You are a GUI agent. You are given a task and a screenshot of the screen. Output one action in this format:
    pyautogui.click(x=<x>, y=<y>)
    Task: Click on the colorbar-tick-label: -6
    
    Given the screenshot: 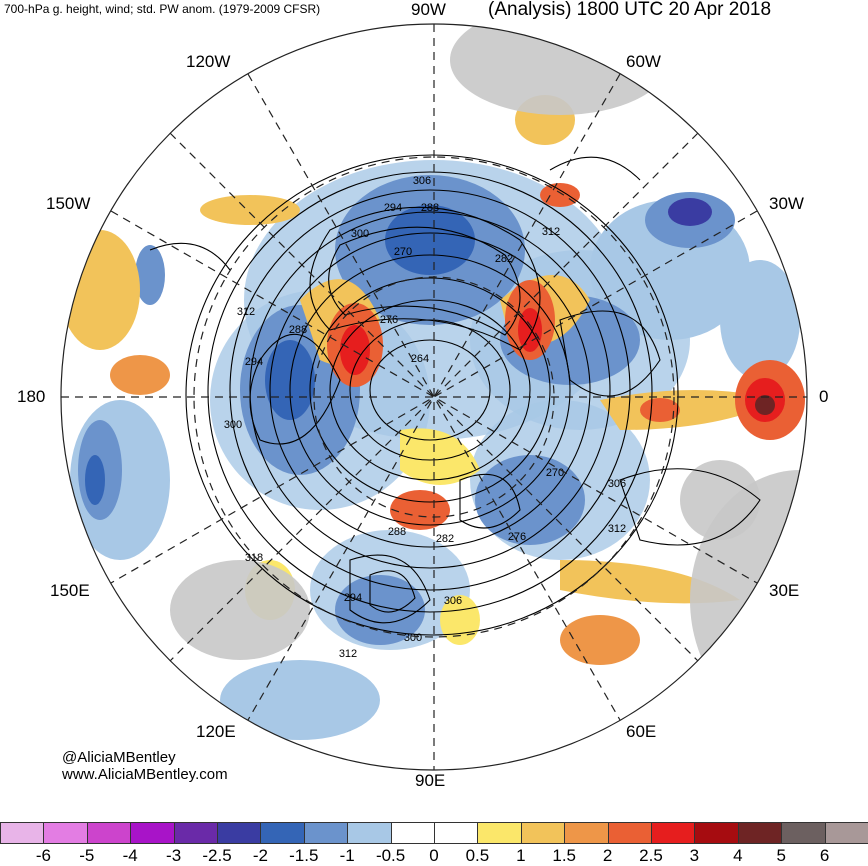 What is the action you would take?
    pyautogui.click(x=43, y=855)
    